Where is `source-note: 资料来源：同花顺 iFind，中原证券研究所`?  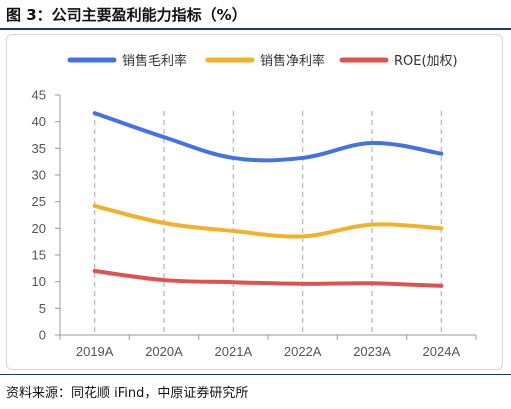
source-note: 资料来源：同花顺 iFind，中原证券研究所 is located at coordinates (127, 393).